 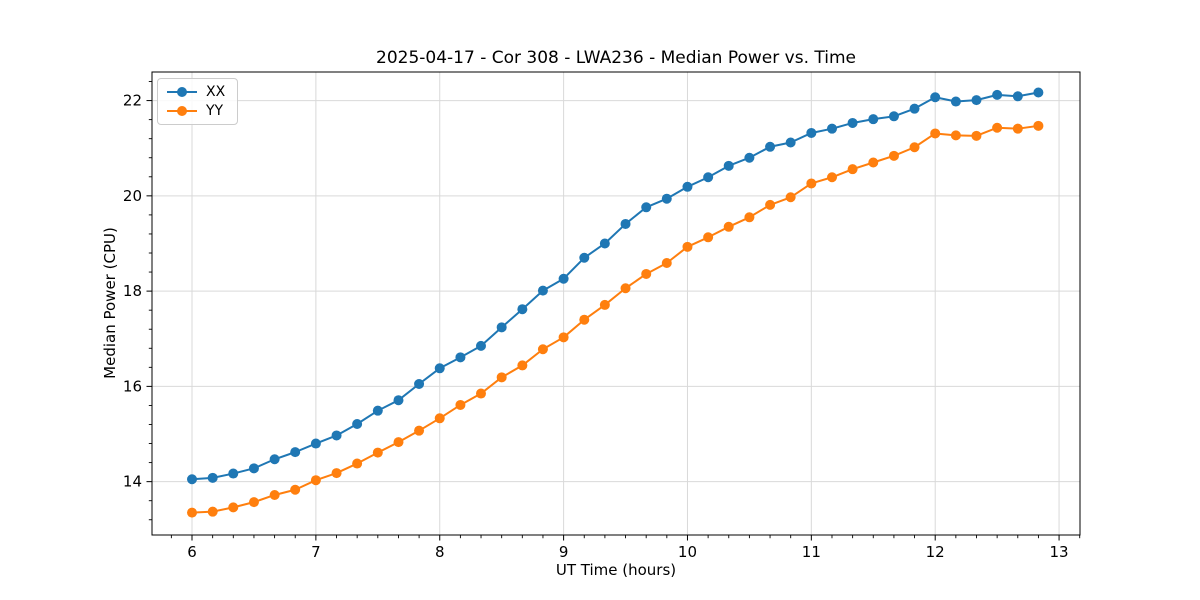 What do you see at coordinates (811, 552) in the screenshot?
I see `x-tick-label: 11` at bounding box center [811, 552].